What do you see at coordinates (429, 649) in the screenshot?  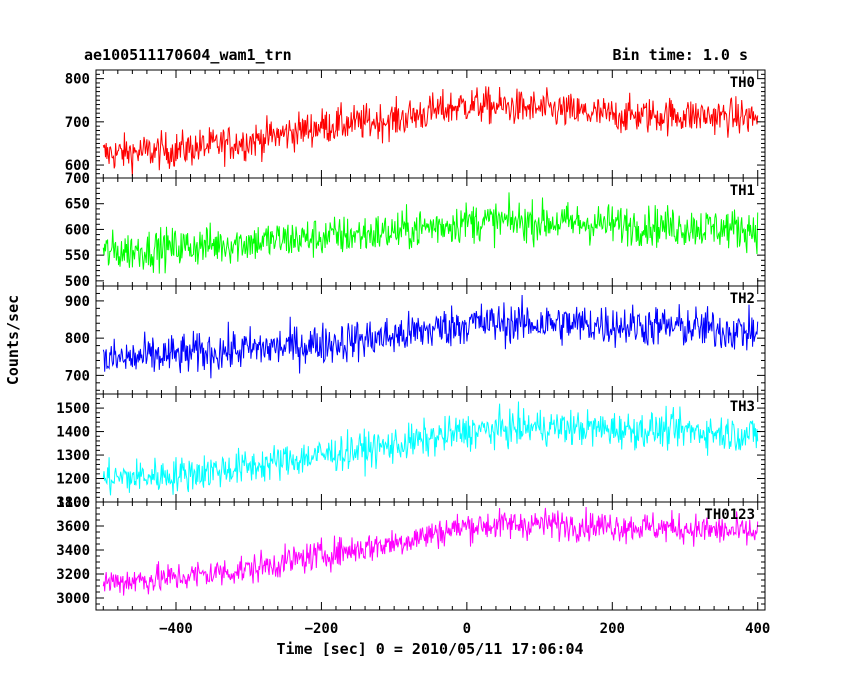 I see `x-axis-label: Time [sec] 0 = 2010/05/11 17:06:04` at bounding box center [429, 649].